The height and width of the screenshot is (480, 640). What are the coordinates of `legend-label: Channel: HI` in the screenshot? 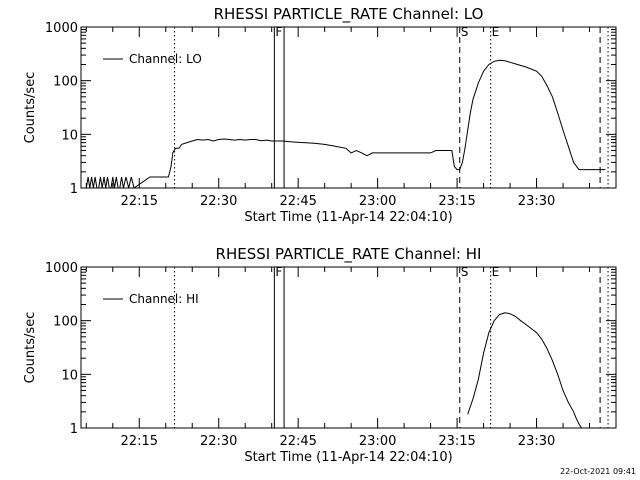 It's located at (164, 299).